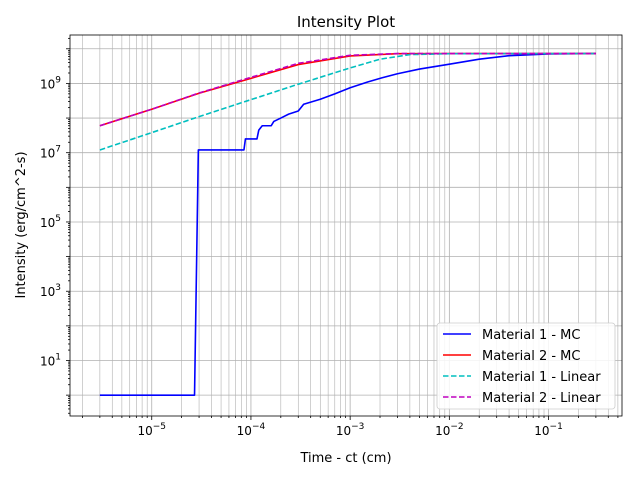 This screenshot has width=640, height=480. Describe the element at coordinates (531, 356) in the screenshot. I see `legend-label-2: Material 2 - MC` at that location.